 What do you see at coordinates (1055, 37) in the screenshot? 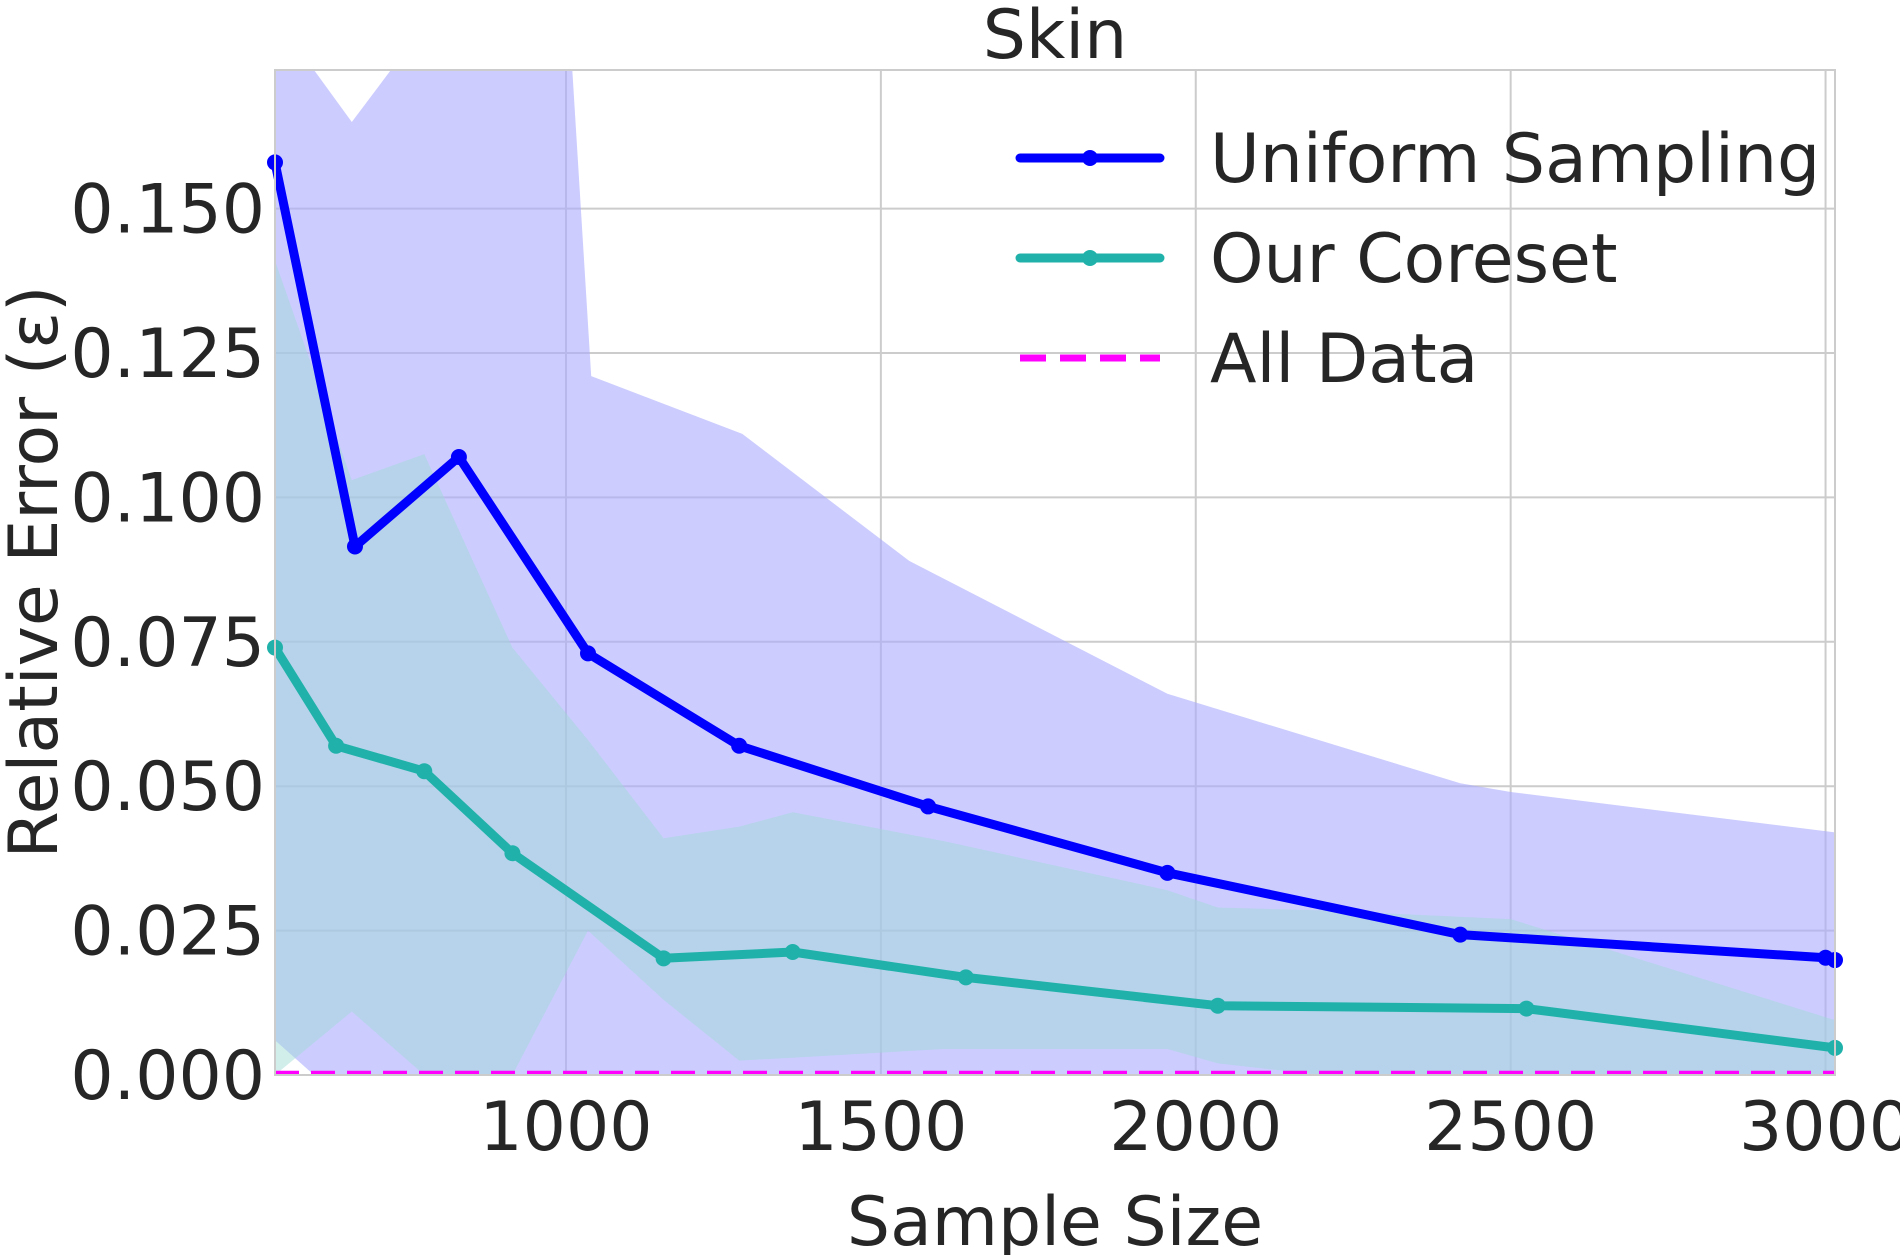
I see `chart-title: Skin` at bounding box center [1055, 37].